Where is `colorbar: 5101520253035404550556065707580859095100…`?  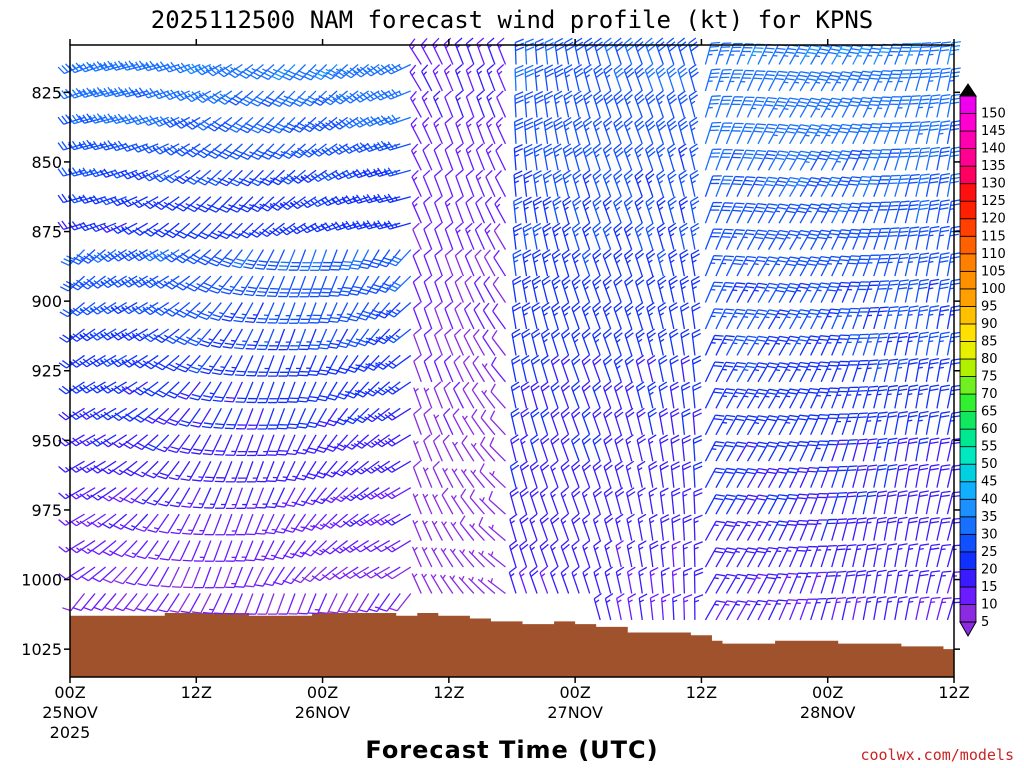
colorbar: 5101520253035404550556065707580859095100… is located at coordinates (982, 360).